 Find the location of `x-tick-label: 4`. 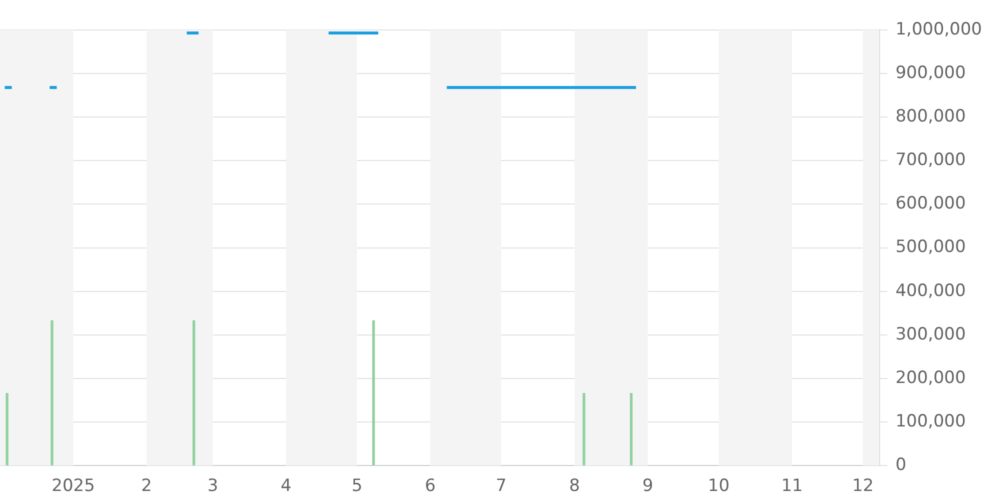

x-tick-label: 4 is located at coordinates (286, 486).